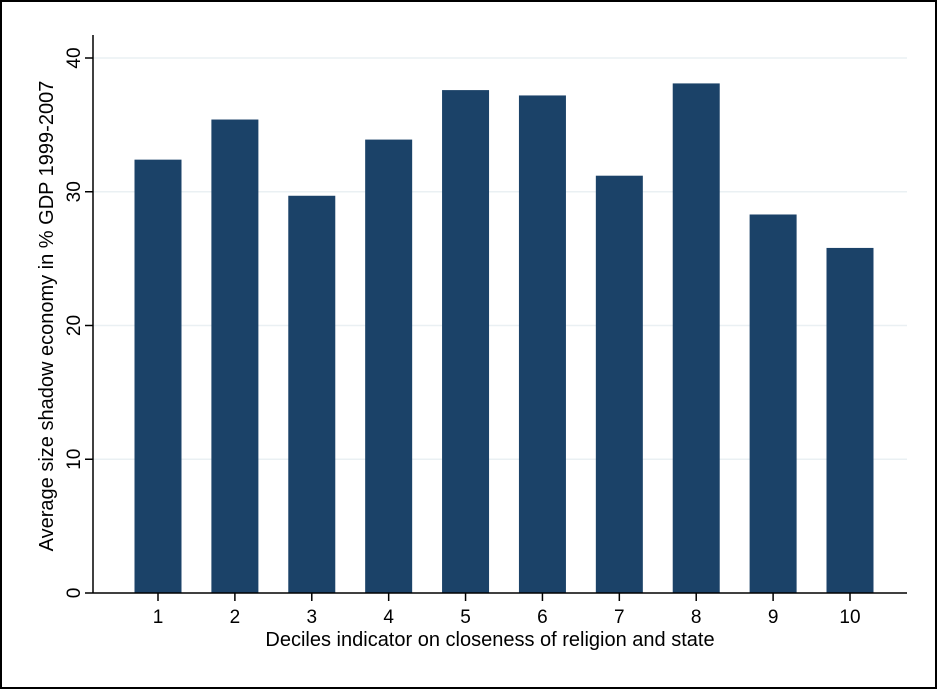  Describe the element at coordinates (696, 617) in the screenshot. I see `x-tick-label: 8` at that location.